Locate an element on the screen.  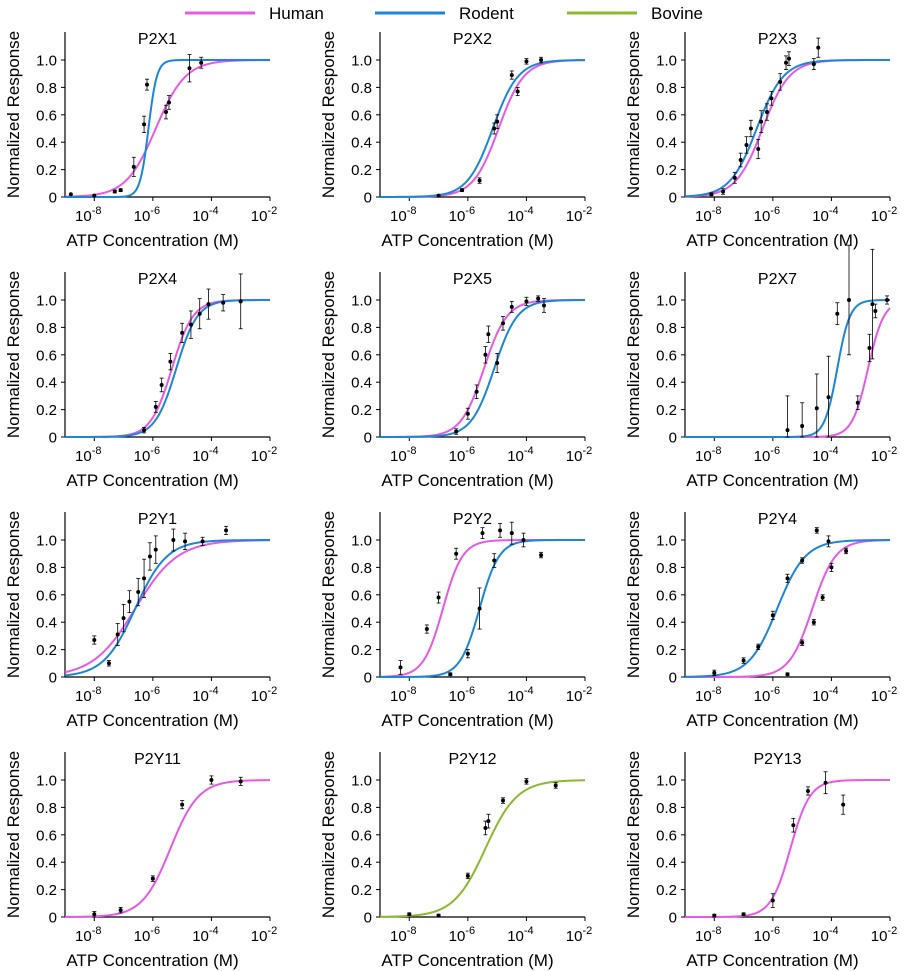
curve-bovine is located at coordinates (482, 848).